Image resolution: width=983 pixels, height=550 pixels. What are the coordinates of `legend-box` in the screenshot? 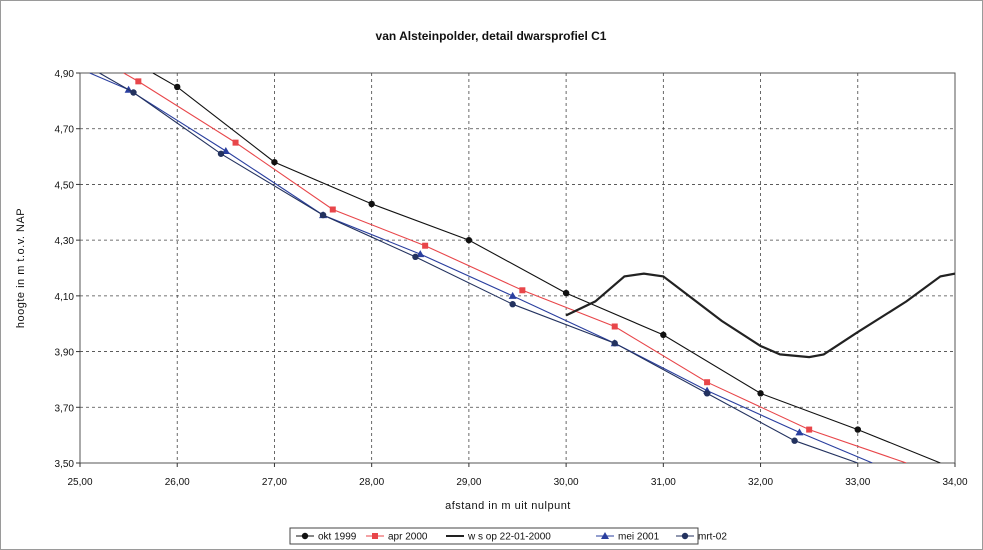 It's located at (494, 536).